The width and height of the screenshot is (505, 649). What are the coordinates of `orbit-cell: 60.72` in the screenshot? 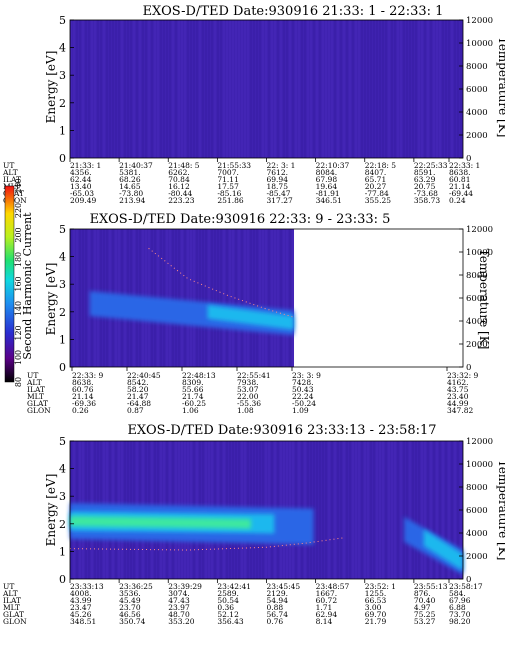 It's located at (327, 600).